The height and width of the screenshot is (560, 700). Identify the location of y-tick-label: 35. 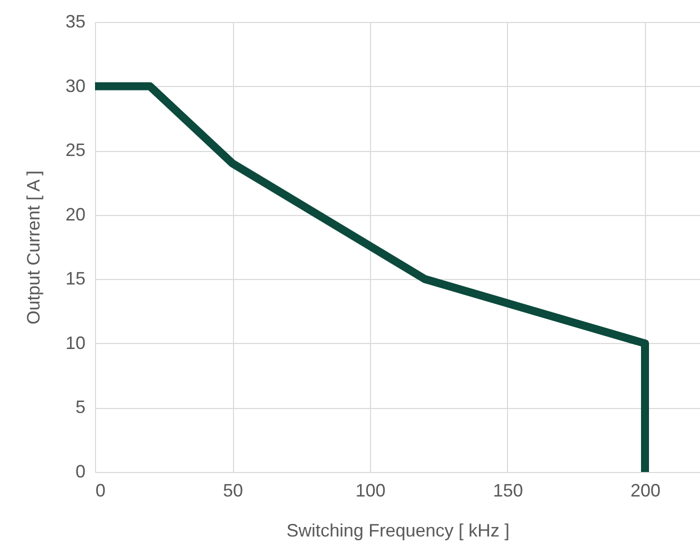
(75, 22).